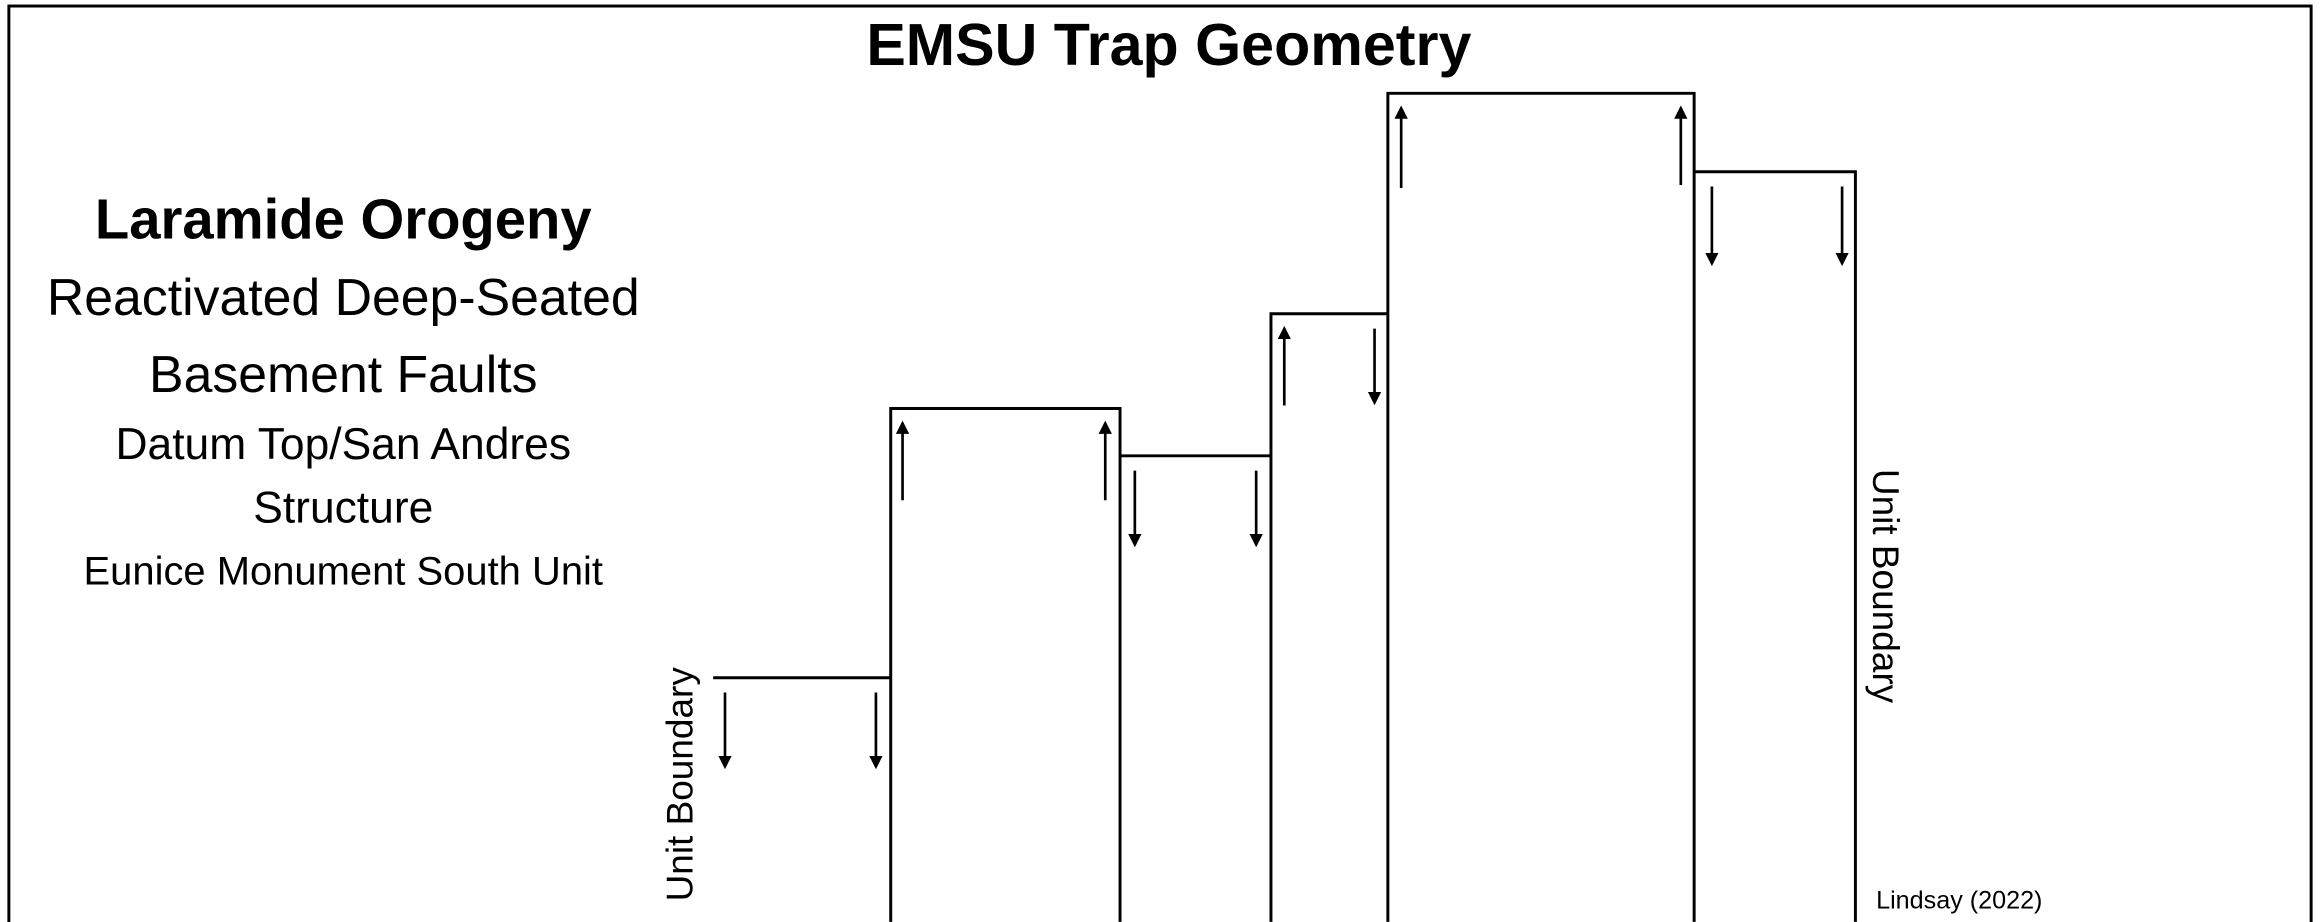 The height and width of the screenshot is (922, 2320). I want to click on description-line: Reactivated Deep-Seated, so click(343, 297).